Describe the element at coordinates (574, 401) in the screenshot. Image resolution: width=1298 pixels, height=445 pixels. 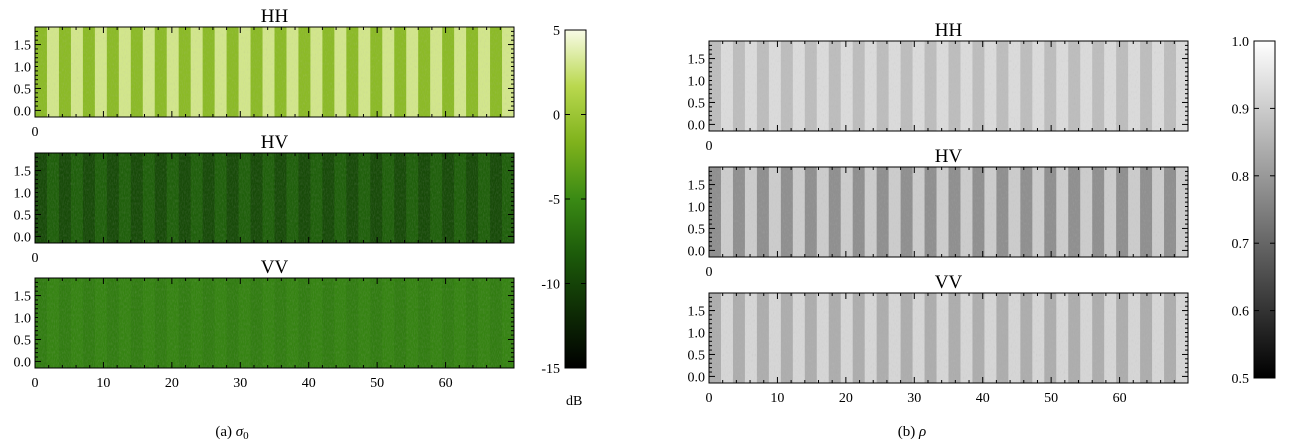
I see `colorbar-a-unit: dB` at that location.